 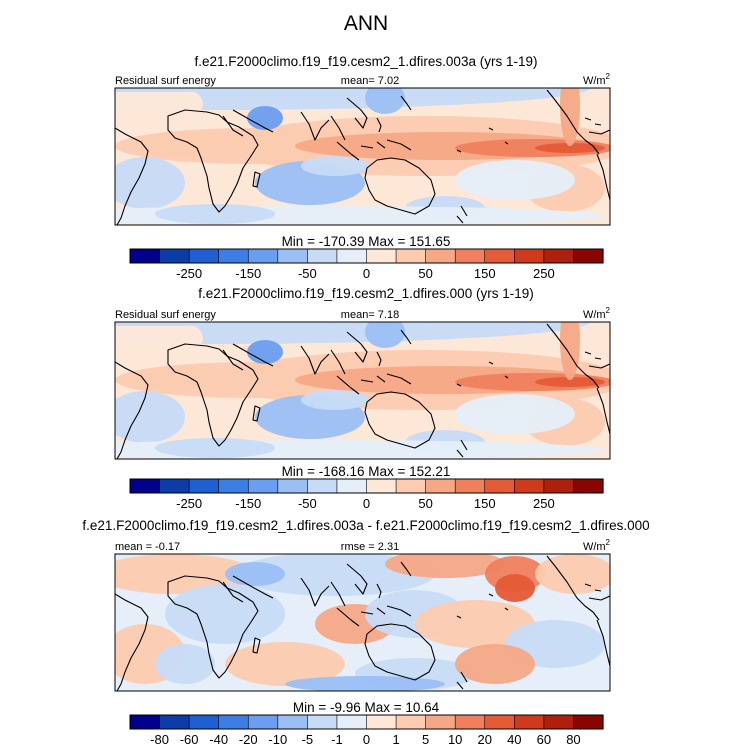 What do you see at coordinates (455, 739) in the screenshot?
I see `colorbar-tick-label: 10` at bounding box center [455, 739].